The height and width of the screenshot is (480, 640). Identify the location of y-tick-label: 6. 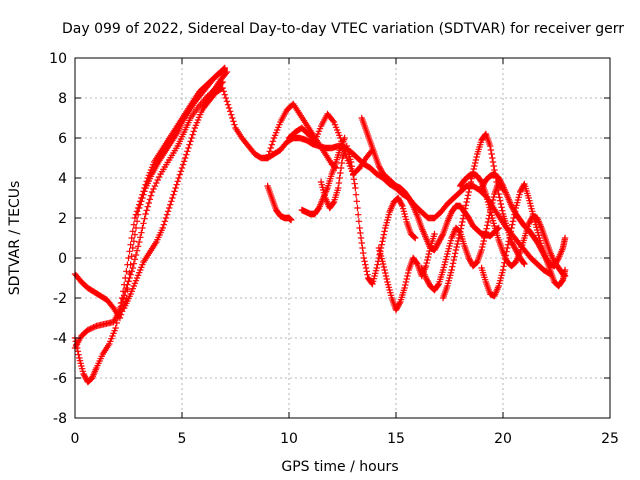
(62, 139).